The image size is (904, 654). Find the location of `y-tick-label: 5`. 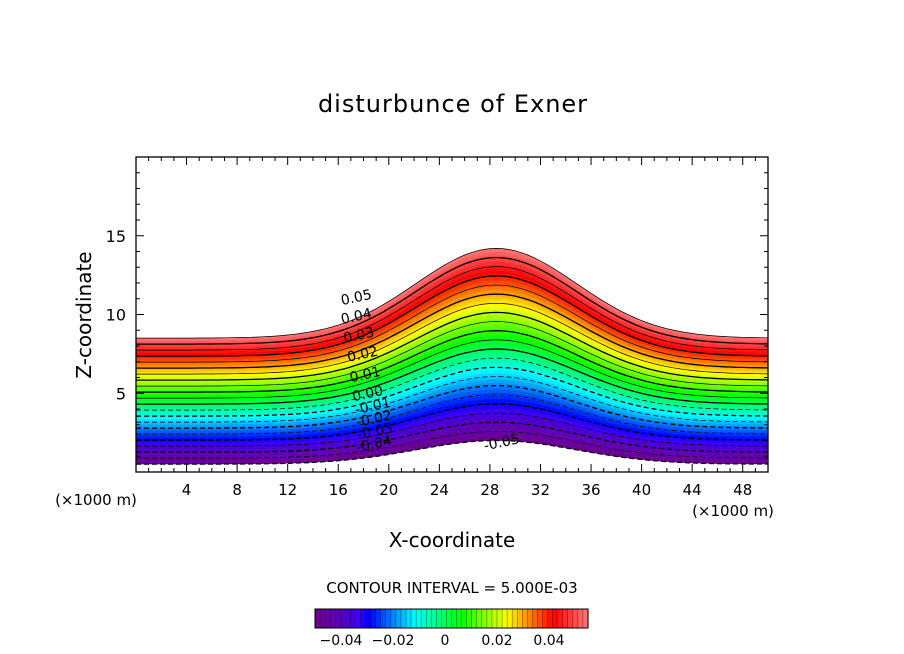

y-tick-label: 5 is located at coordinates (121, 393).